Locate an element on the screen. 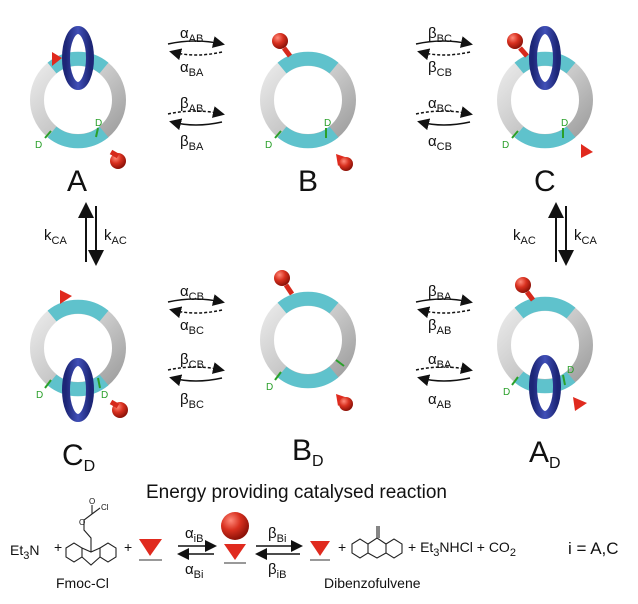 This screenshot has height=604, width=638. reaction-title: Energy providing catalysed reaction is located at coordinates (296, 492).